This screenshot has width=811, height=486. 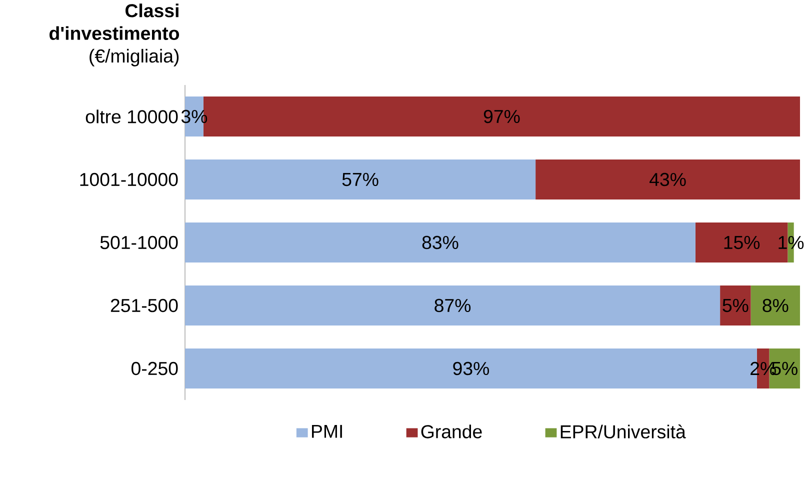 What do you see at coordinates (742, 243) in the screenshot?
I see `data-label: 15%` at bounding box center [742, 243].